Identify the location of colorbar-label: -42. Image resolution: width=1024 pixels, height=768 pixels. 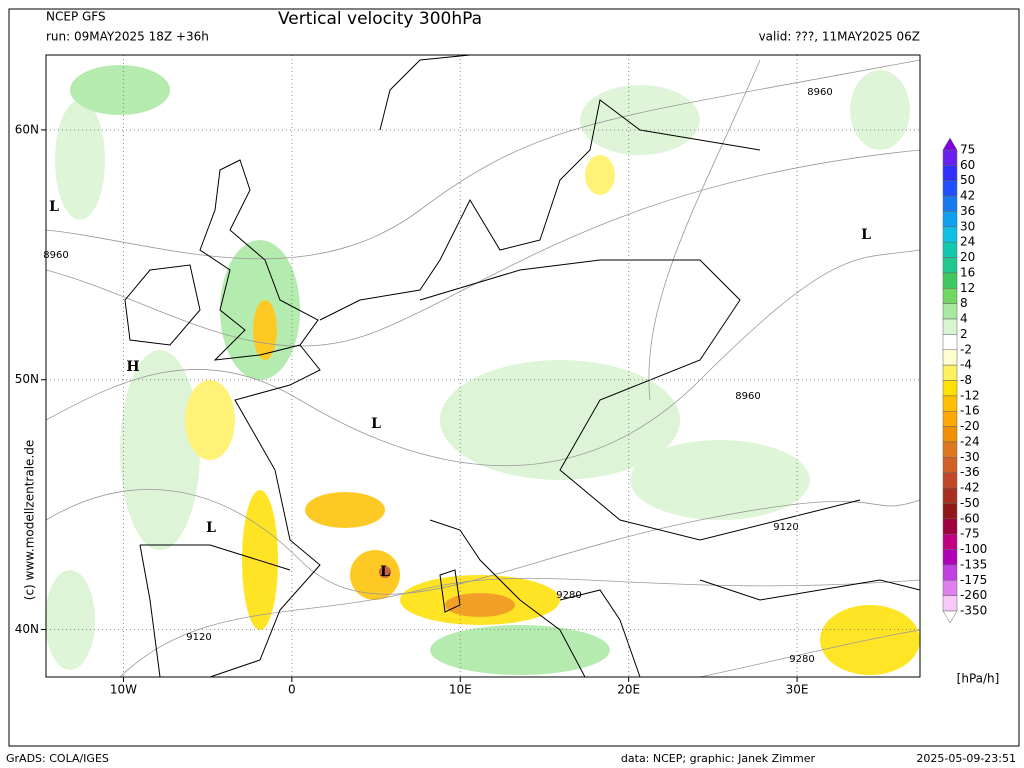
(970, 488).